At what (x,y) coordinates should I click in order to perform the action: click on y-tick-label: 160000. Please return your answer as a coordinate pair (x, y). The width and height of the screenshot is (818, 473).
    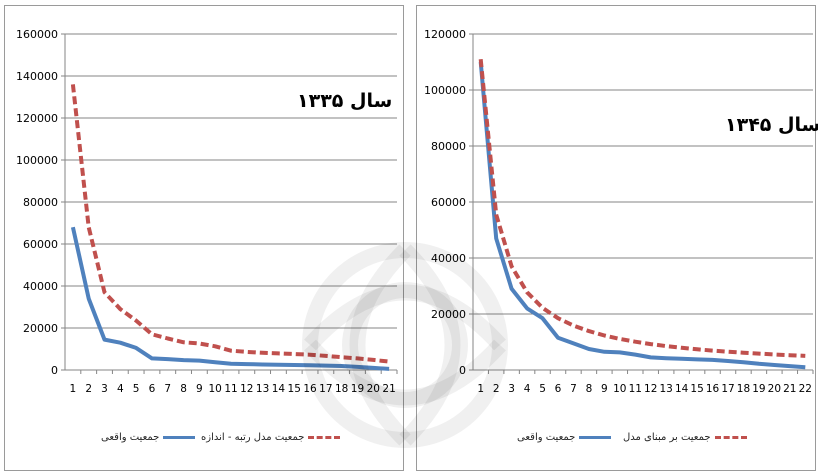
    Looking at the image, I should click on (37, 34).